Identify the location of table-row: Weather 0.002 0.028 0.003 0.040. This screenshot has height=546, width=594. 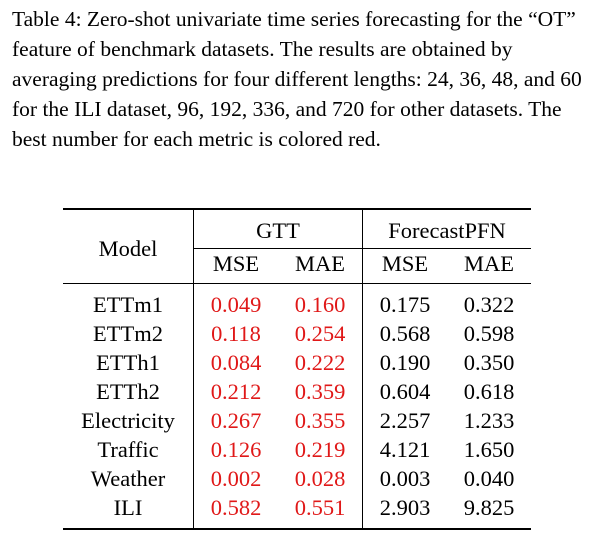
(297, 478).